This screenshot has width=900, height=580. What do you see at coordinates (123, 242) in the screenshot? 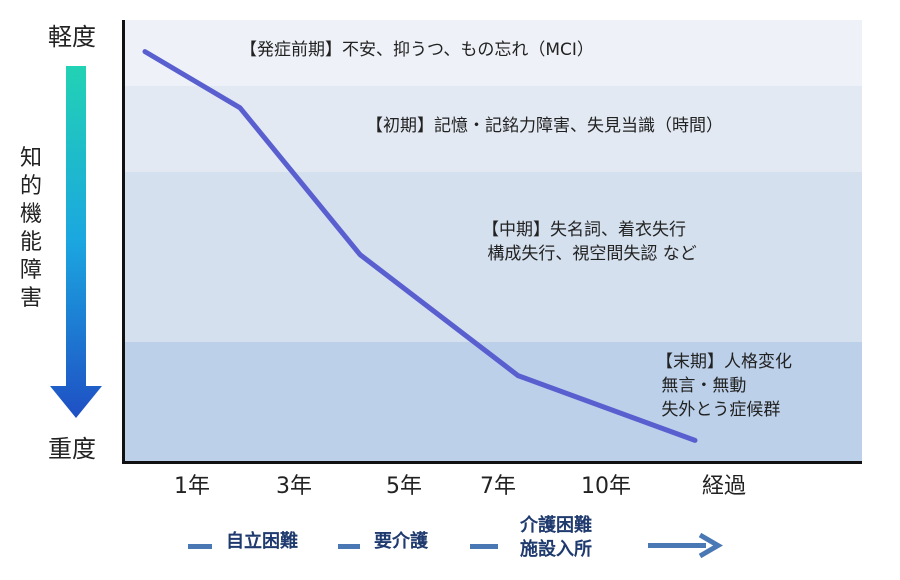
I see `y-axis-line` at bounding box center [123, 242].